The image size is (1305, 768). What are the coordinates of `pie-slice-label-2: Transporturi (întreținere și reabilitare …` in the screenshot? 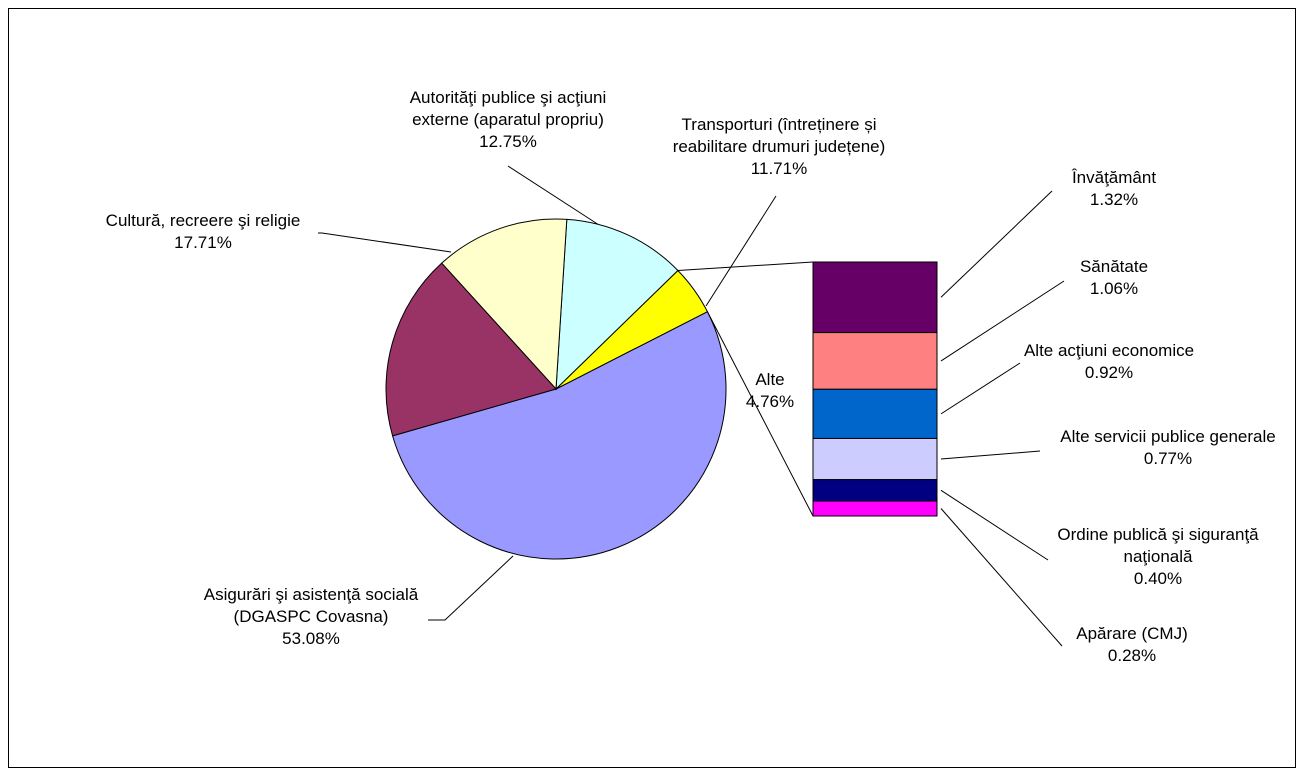 It's located at (779, 146).